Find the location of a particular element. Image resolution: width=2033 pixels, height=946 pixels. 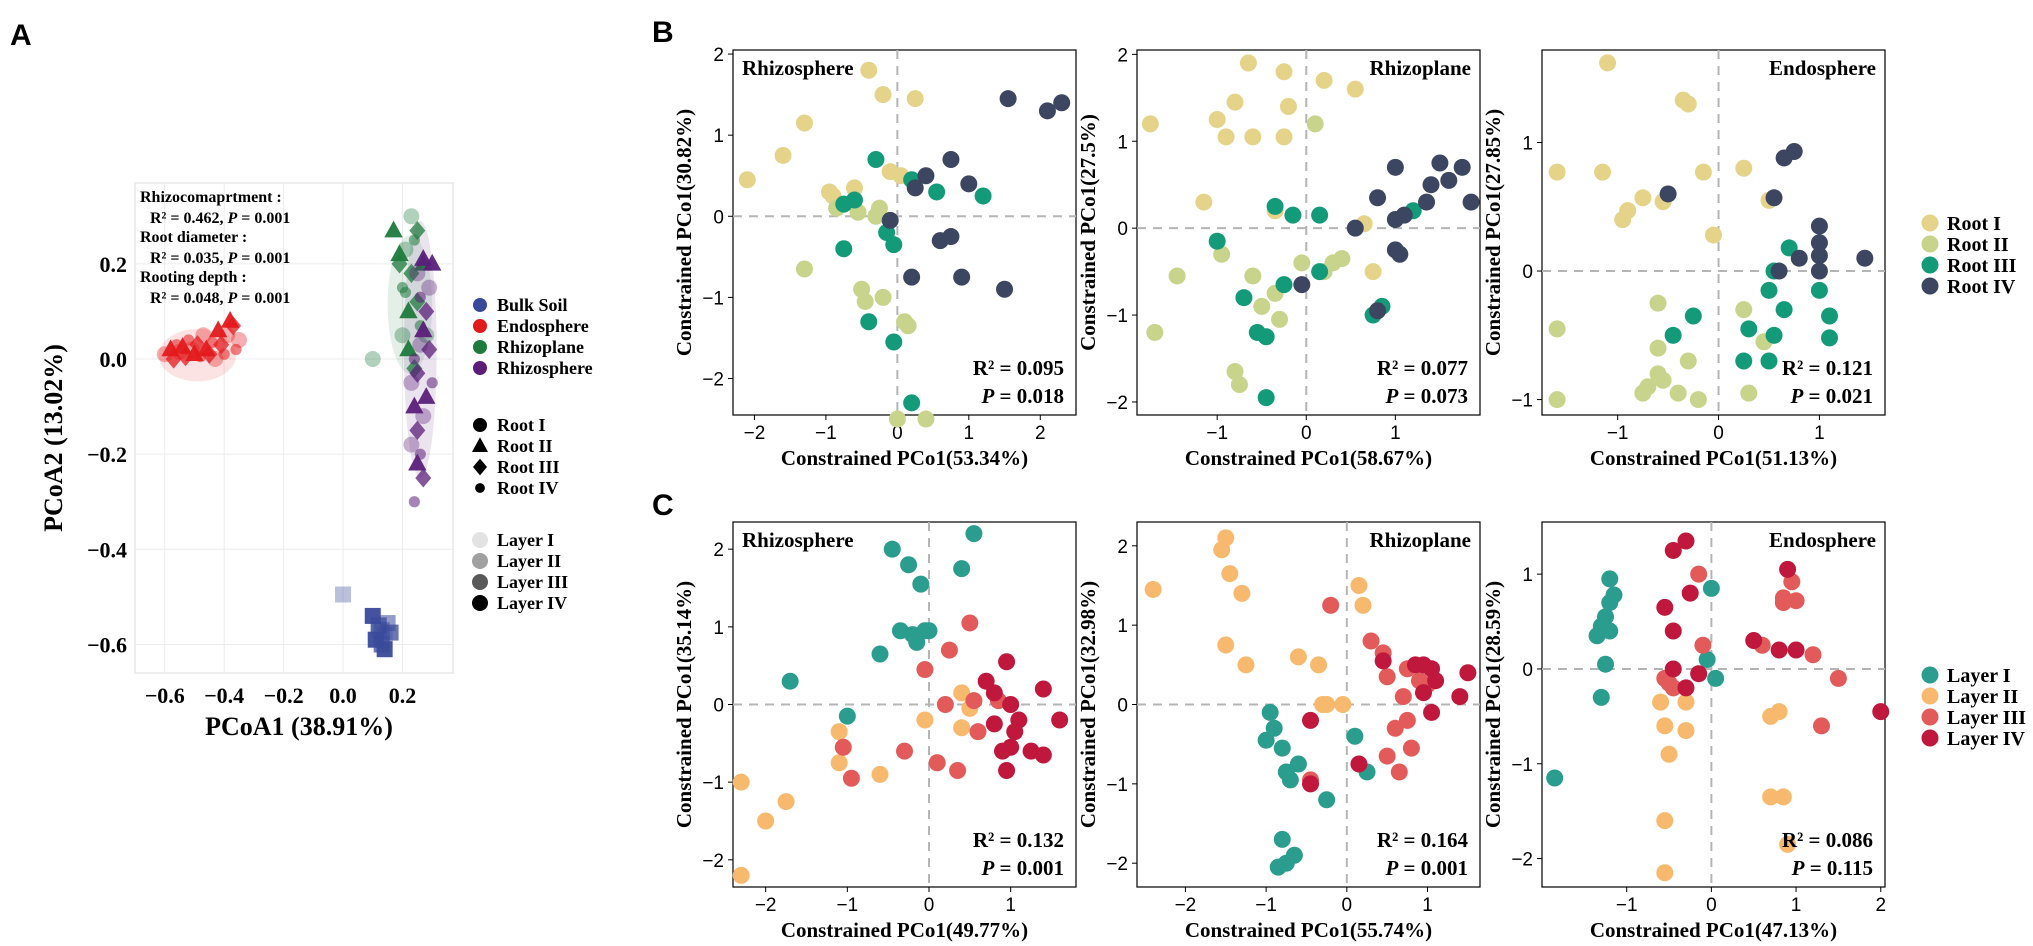

x-tick-label: 2 is located at coordinates (1880, 905).